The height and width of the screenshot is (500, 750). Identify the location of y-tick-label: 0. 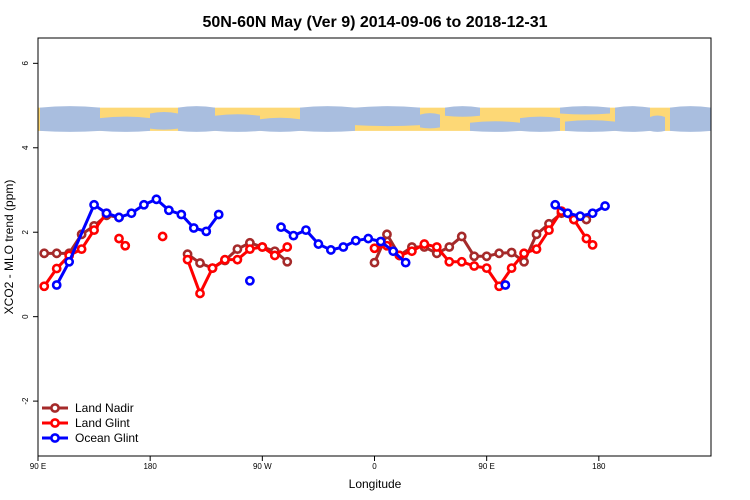
(25, 316).